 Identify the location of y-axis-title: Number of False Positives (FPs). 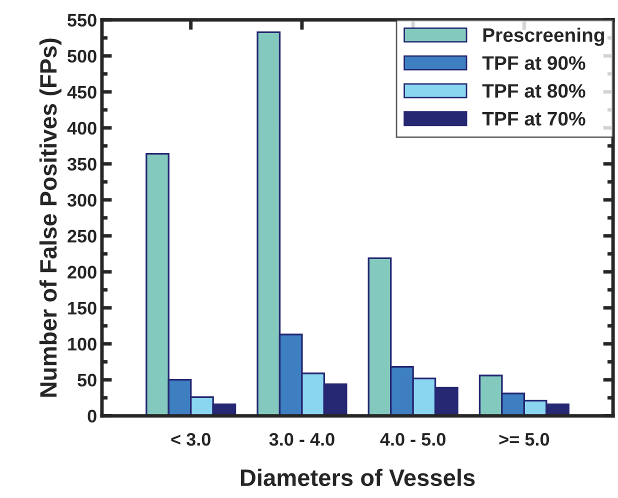
(50, 217).